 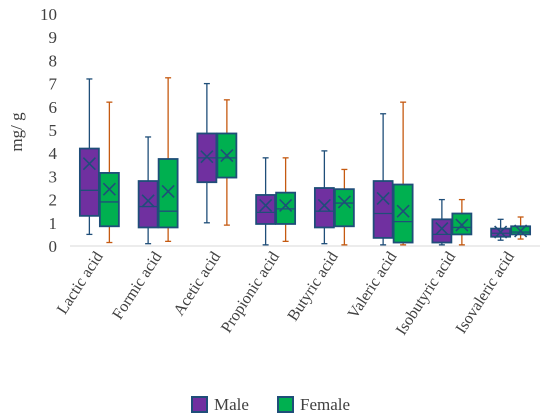 What do you see at coordinates (313, 286) in the screenshot?
I see `x-tick-label: Butyric acid` at bounding box center [313, 286].